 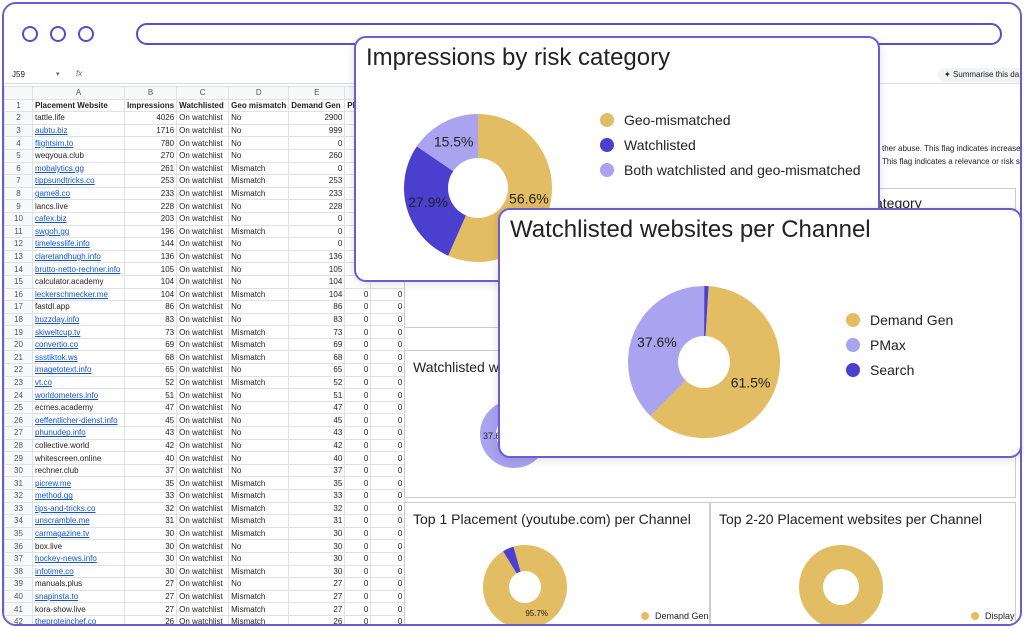 I want to click on row-number: 13, so click(x=18, y=256).